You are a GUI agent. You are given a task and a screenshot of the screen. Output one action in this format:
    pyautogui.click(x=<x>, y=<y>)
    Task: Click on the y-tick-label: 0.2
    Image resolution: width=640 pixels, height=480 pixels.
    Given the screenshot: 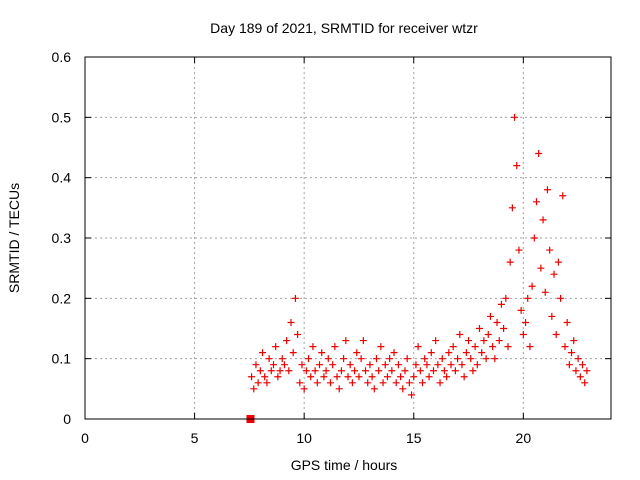 What is the action you would take?
    pyautogui.click(x=62, y=298)
    